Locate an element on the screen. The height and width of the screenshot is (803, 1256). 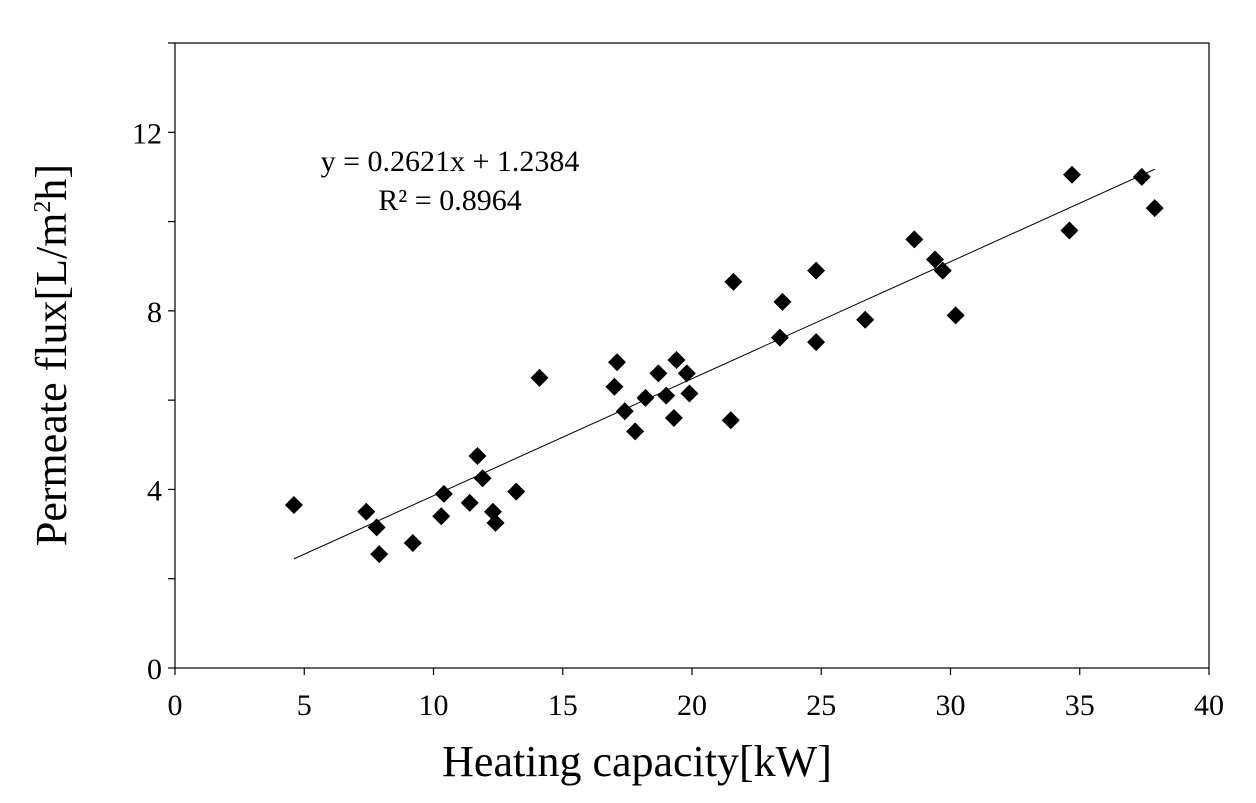
x-tick-label: 25 is located at coordinates (821, 705).